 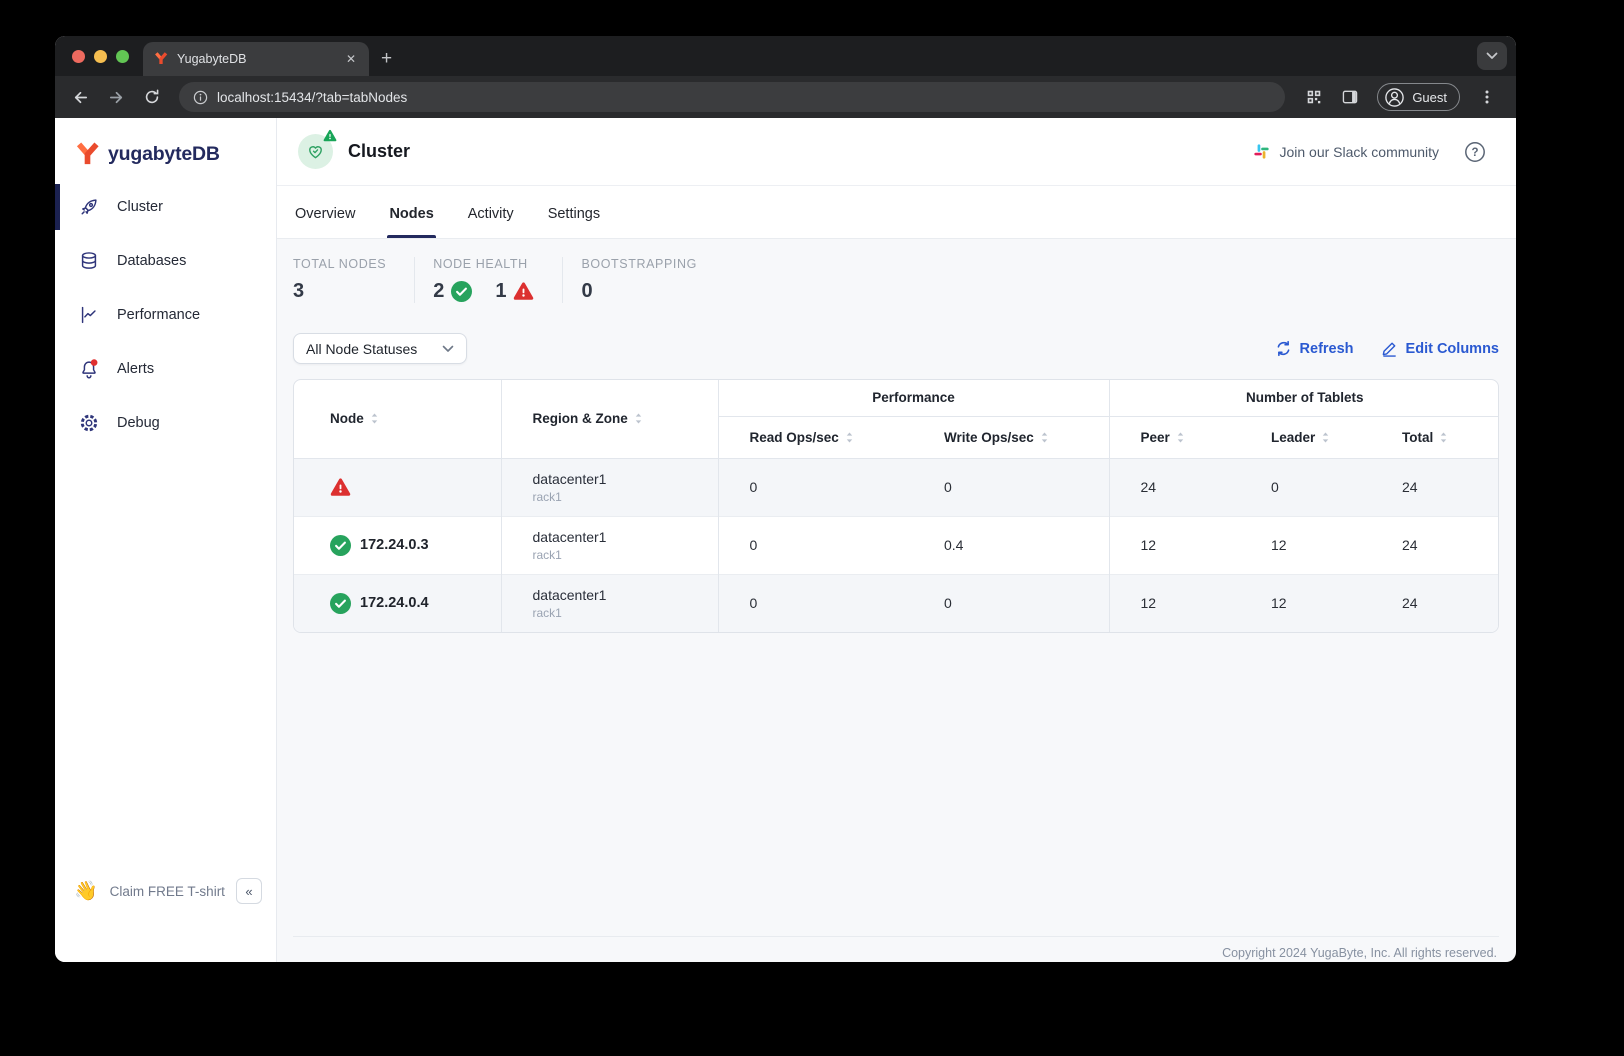 I want to click on maximize-window-button, so click(x=122, y=56).